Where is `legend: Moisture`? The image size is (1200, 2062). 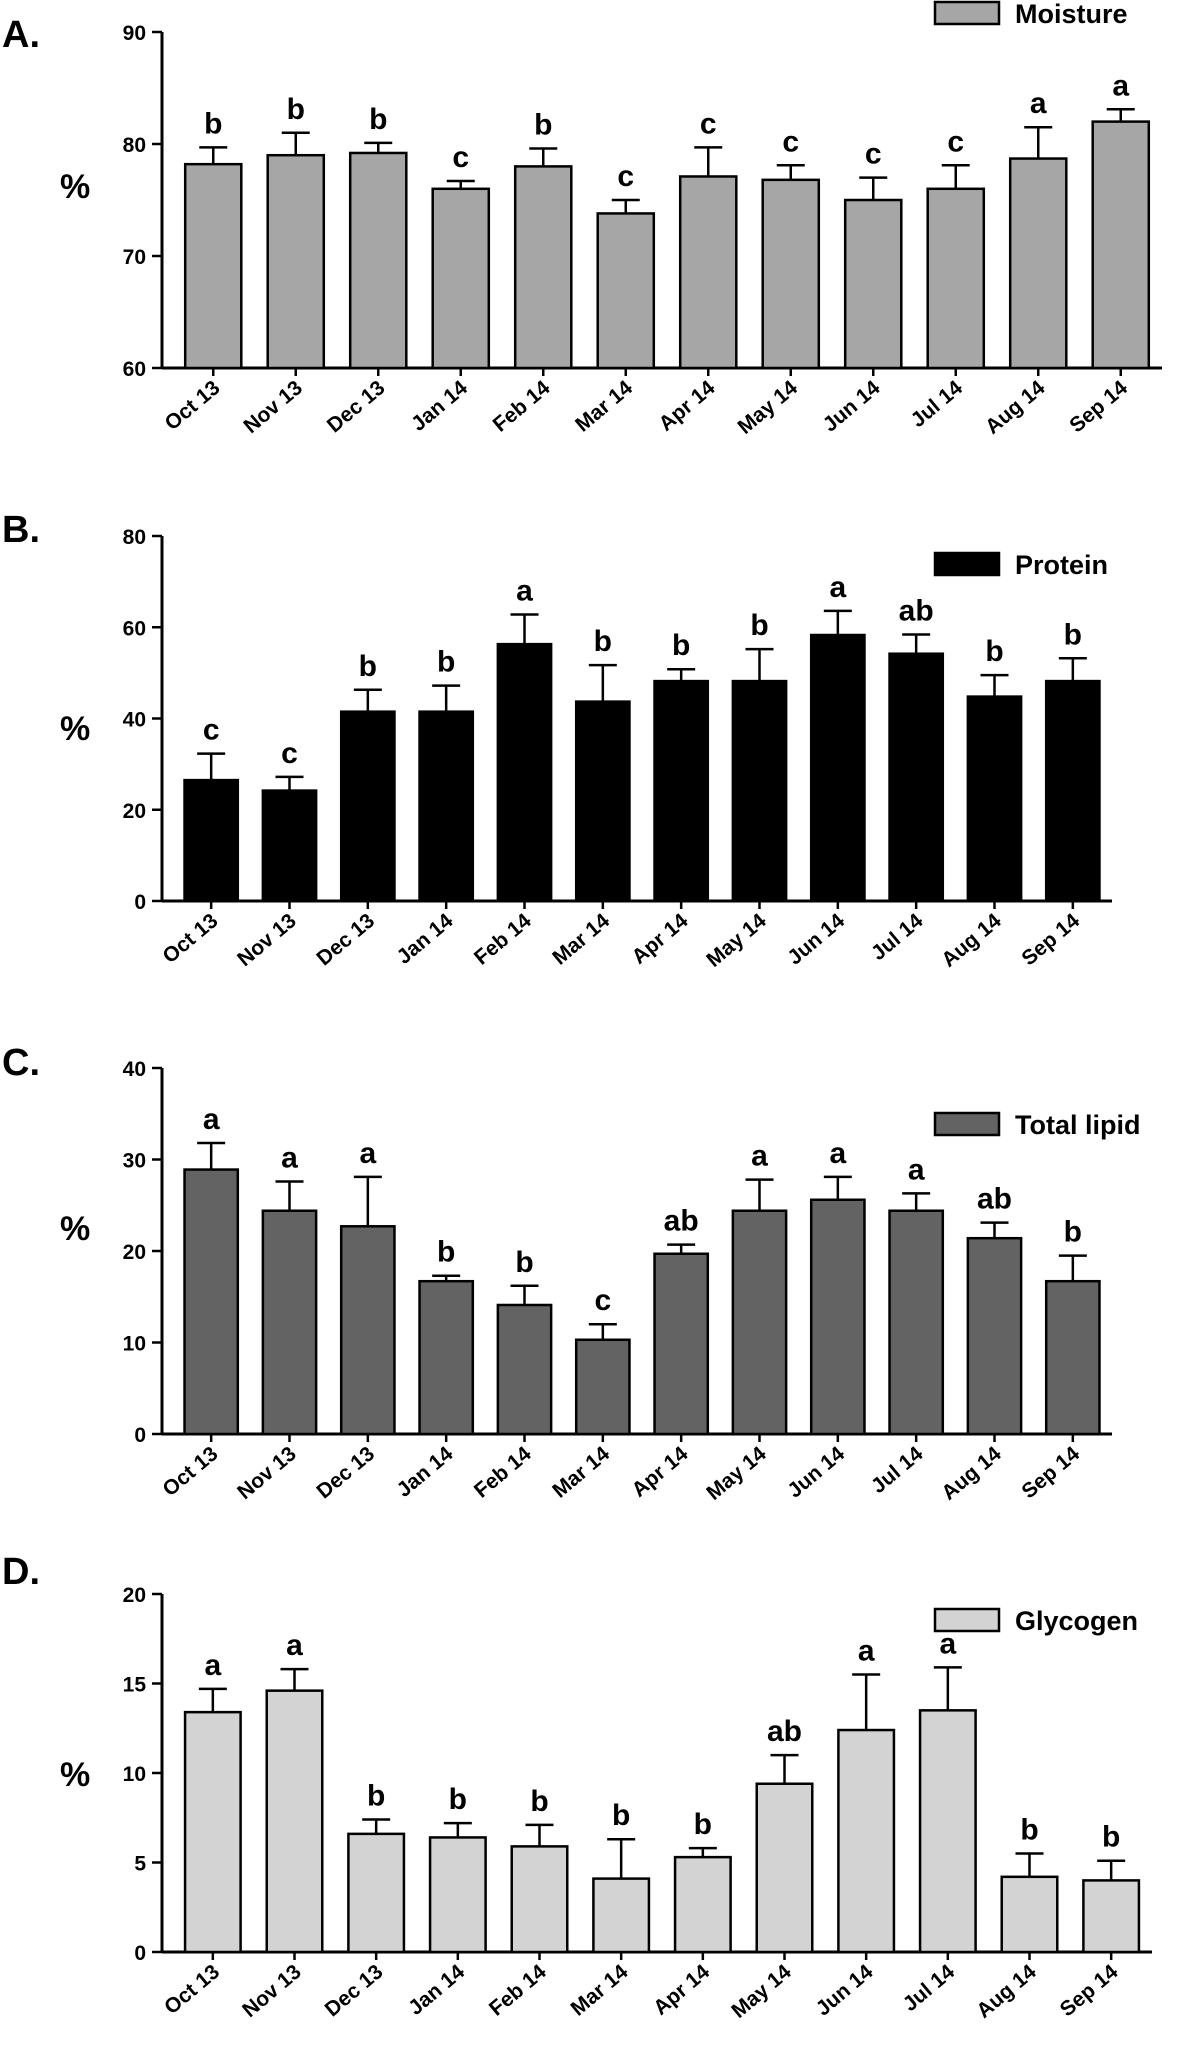
legend: Moisture is located at coordinates (1030, 14).